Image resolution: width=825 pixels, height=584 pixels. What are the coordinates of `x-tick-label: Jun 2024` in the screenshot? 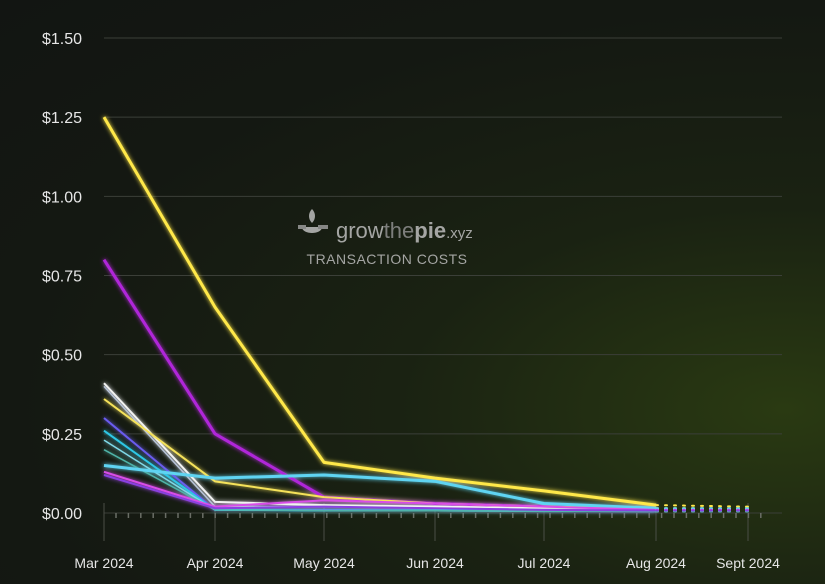 It's located at (435, 563).